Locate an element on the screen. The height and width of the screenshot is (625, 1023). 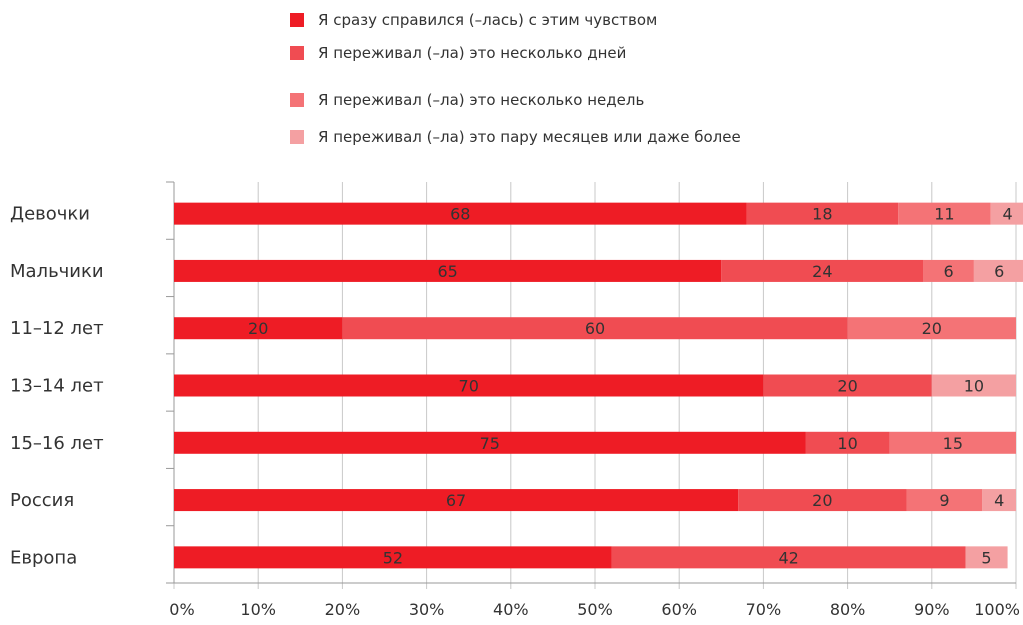
data-label: 70 is located at coordinates (469, 386).